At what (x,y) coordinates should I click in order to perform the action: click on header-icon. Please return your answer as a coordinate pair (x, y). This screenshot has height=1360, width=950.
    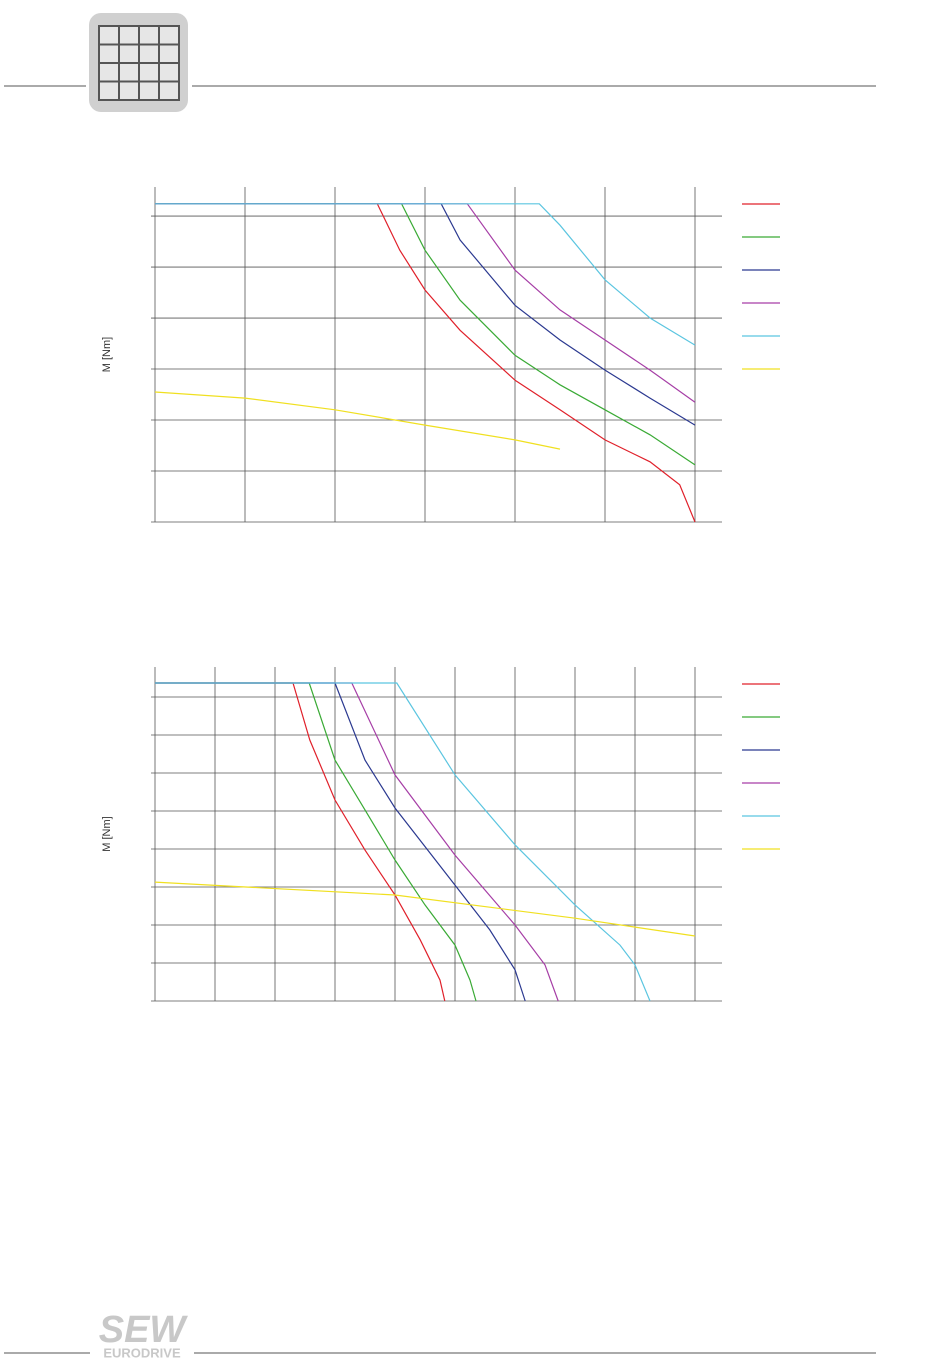
    Looking at the image, I should click on (138, 62).